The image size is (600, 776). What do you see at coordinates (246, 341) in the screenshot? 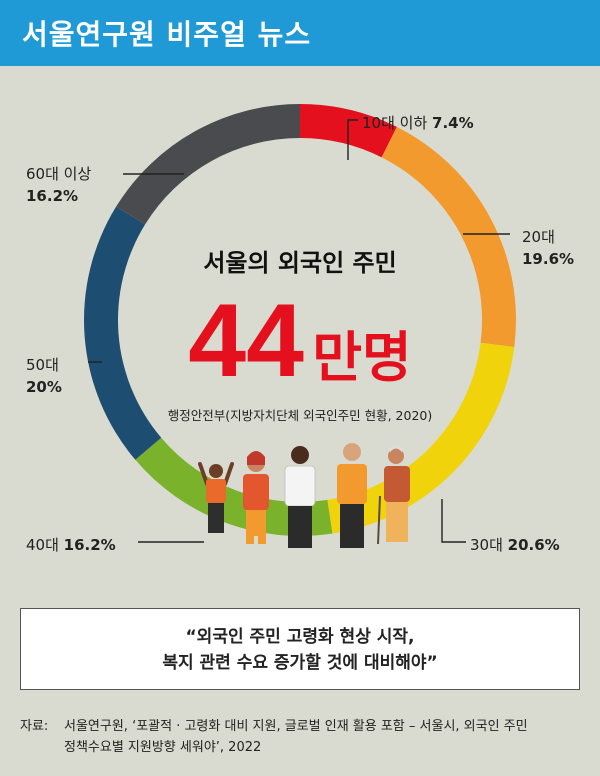
I see `headline-number: 44` at bounding box center [246, 341].